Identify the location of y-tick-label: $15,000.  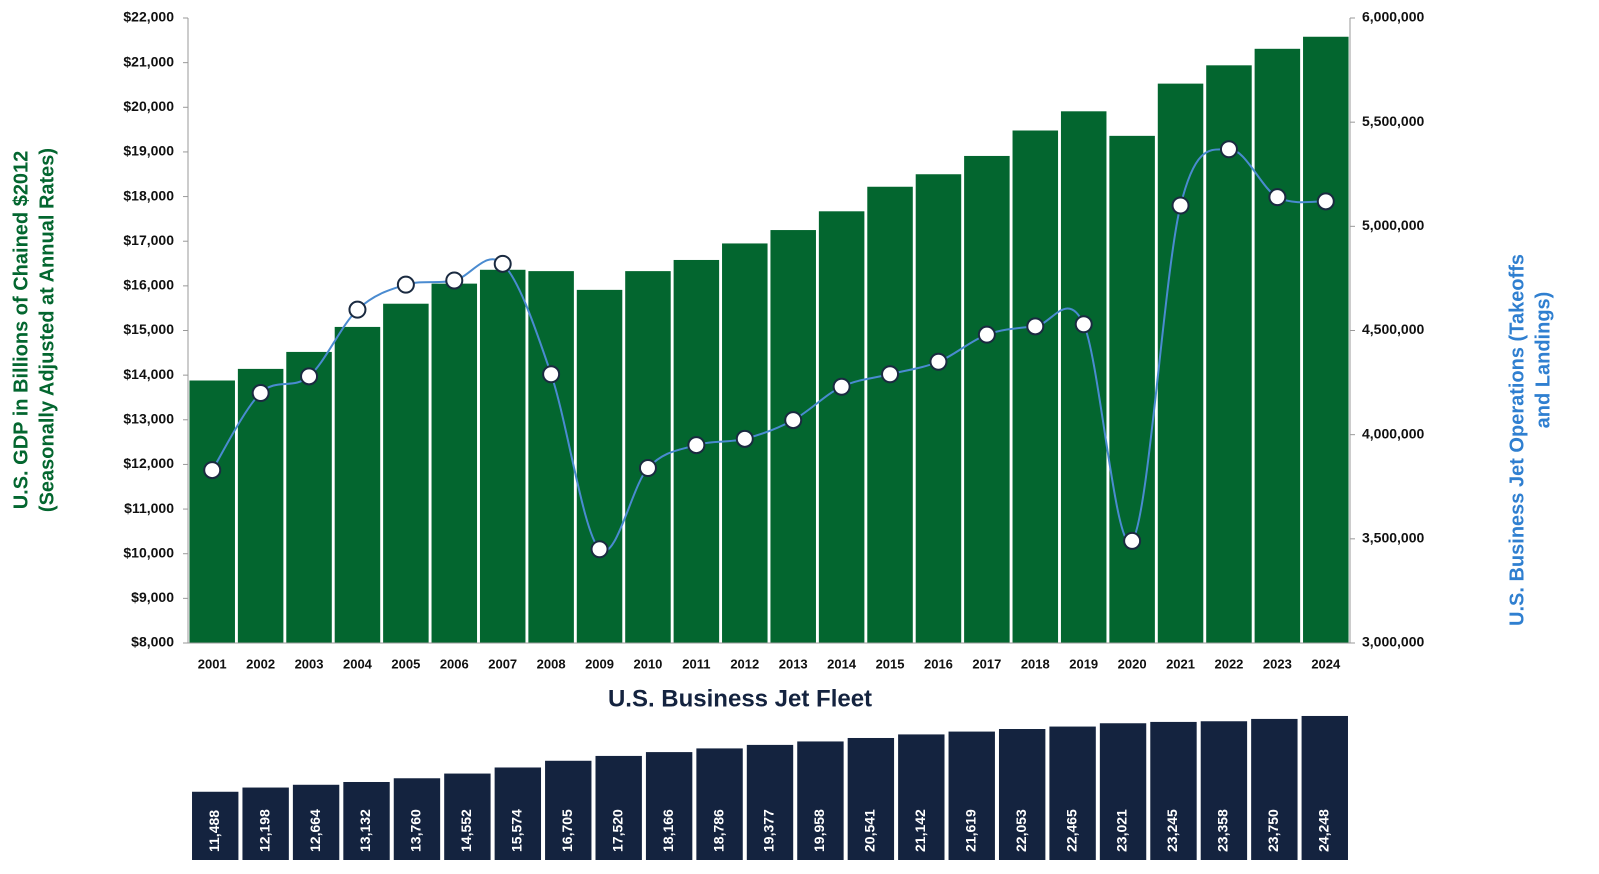
(148, 329).